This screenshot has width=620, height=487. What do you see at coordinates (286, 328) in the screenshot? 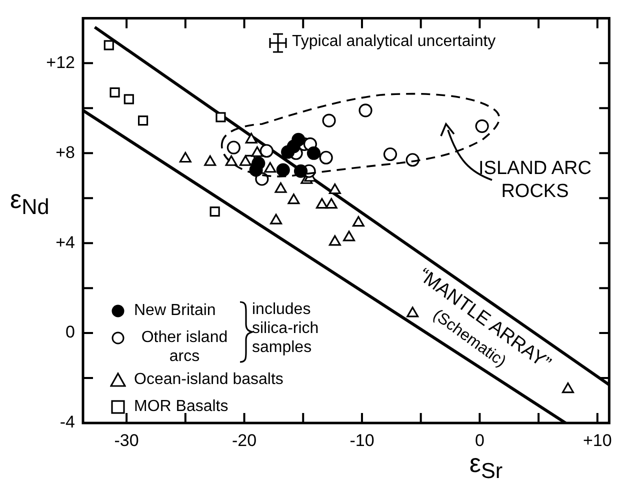
I see `annotation: includes silica-rich samples` at bounding box center [286, 328].